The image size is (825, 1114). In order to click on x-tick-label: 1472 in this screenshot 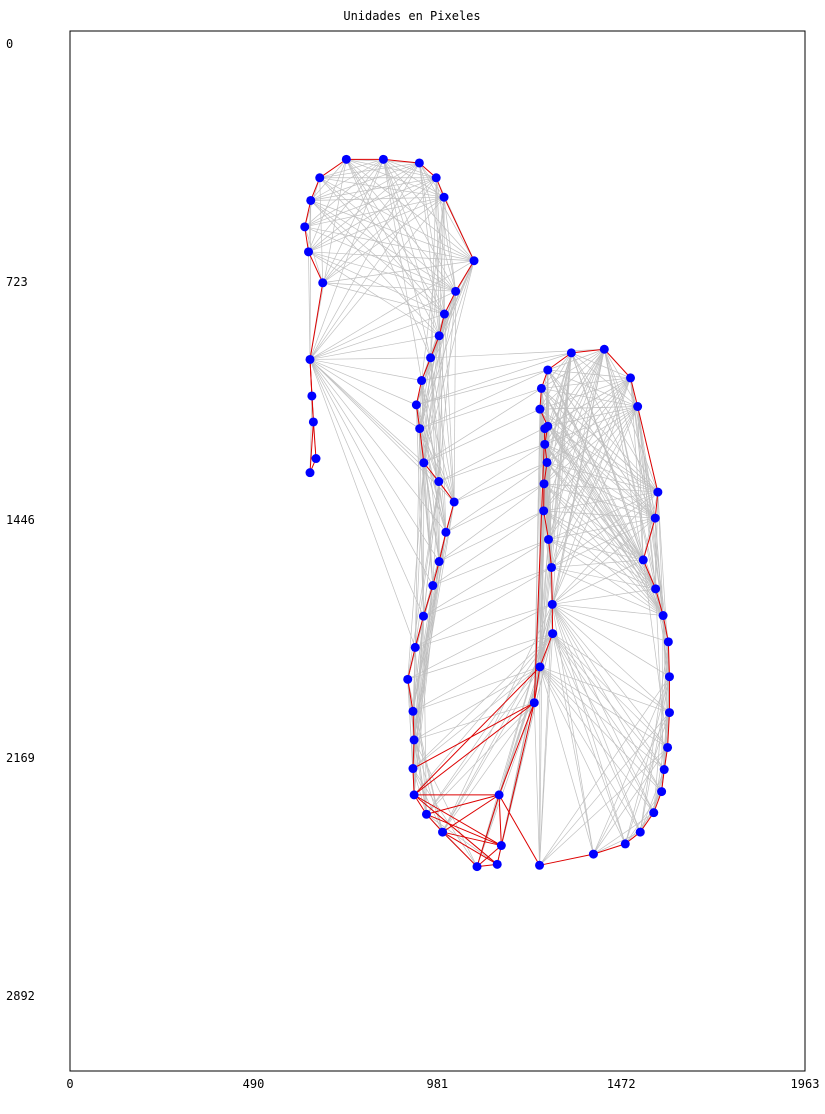, I will do `click(621, 1084)`.